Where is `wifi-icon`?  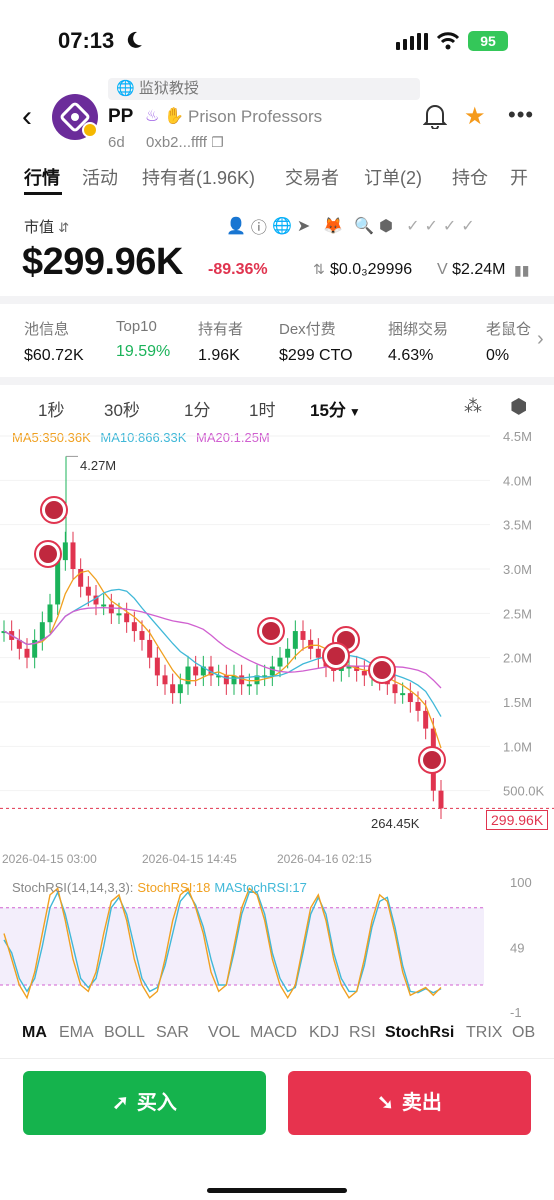 wifi-icon is located at coordinates (448, 43).